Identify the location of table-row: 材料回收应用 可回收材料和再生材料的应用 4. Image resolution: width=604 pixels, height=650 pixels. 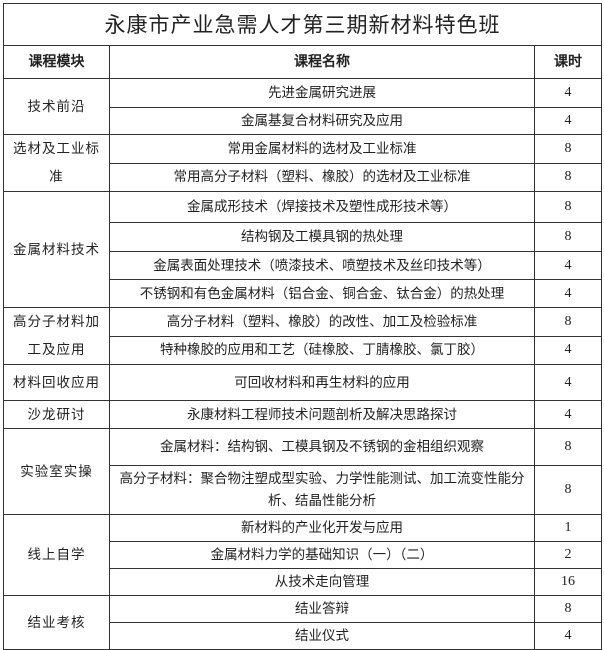
(302, 382).